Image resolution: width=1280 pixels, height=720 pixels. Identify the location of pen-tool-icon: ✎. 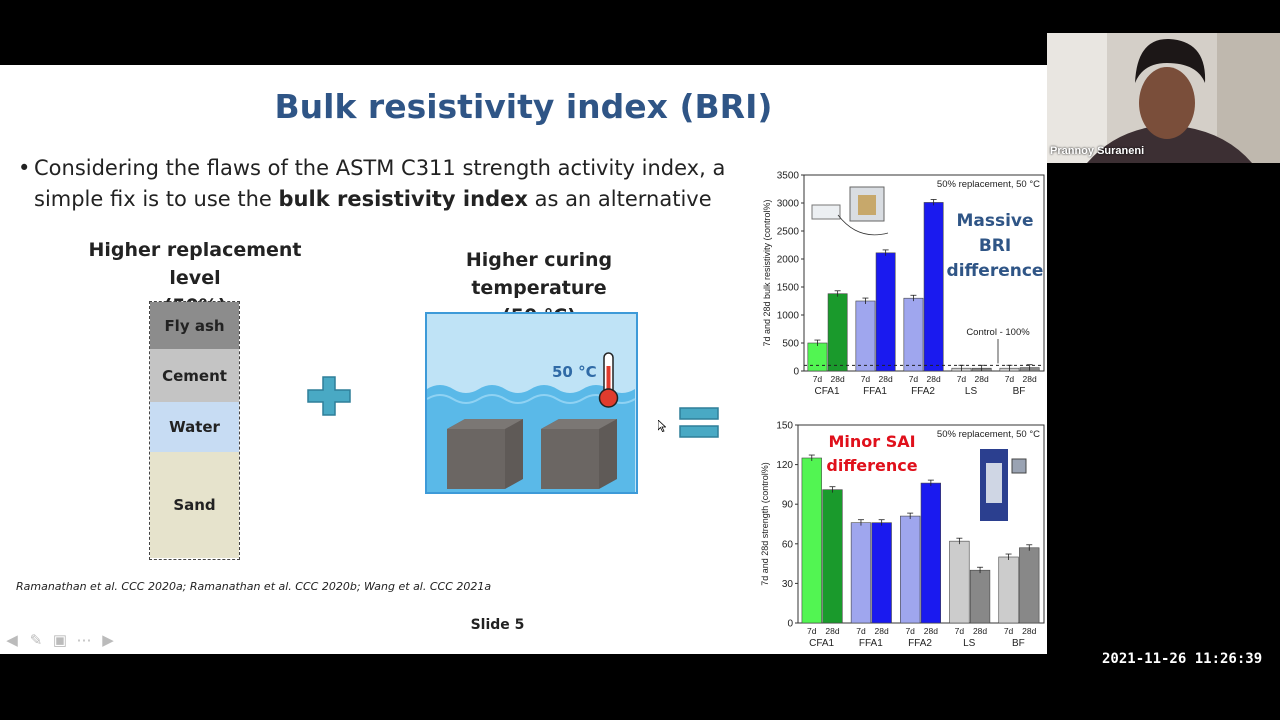
(36, 640).